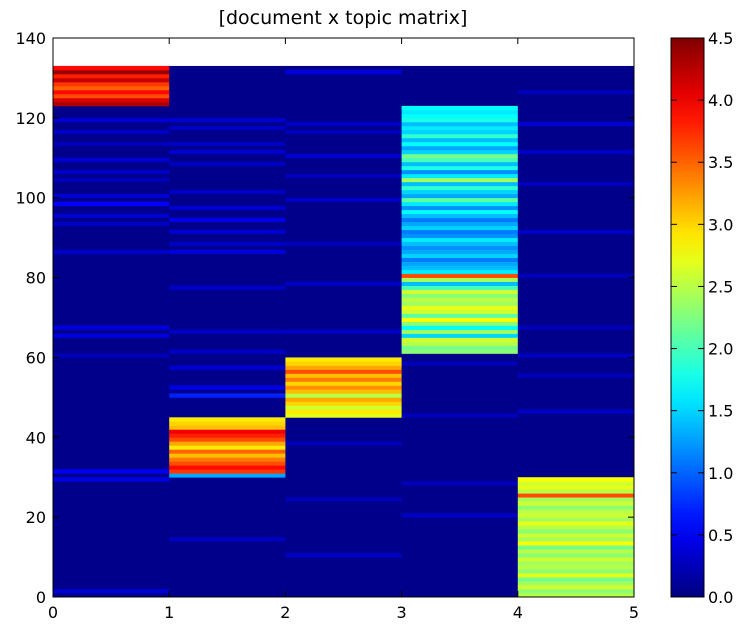  I want to click on y-tick-label: 0, so click(41, 597).